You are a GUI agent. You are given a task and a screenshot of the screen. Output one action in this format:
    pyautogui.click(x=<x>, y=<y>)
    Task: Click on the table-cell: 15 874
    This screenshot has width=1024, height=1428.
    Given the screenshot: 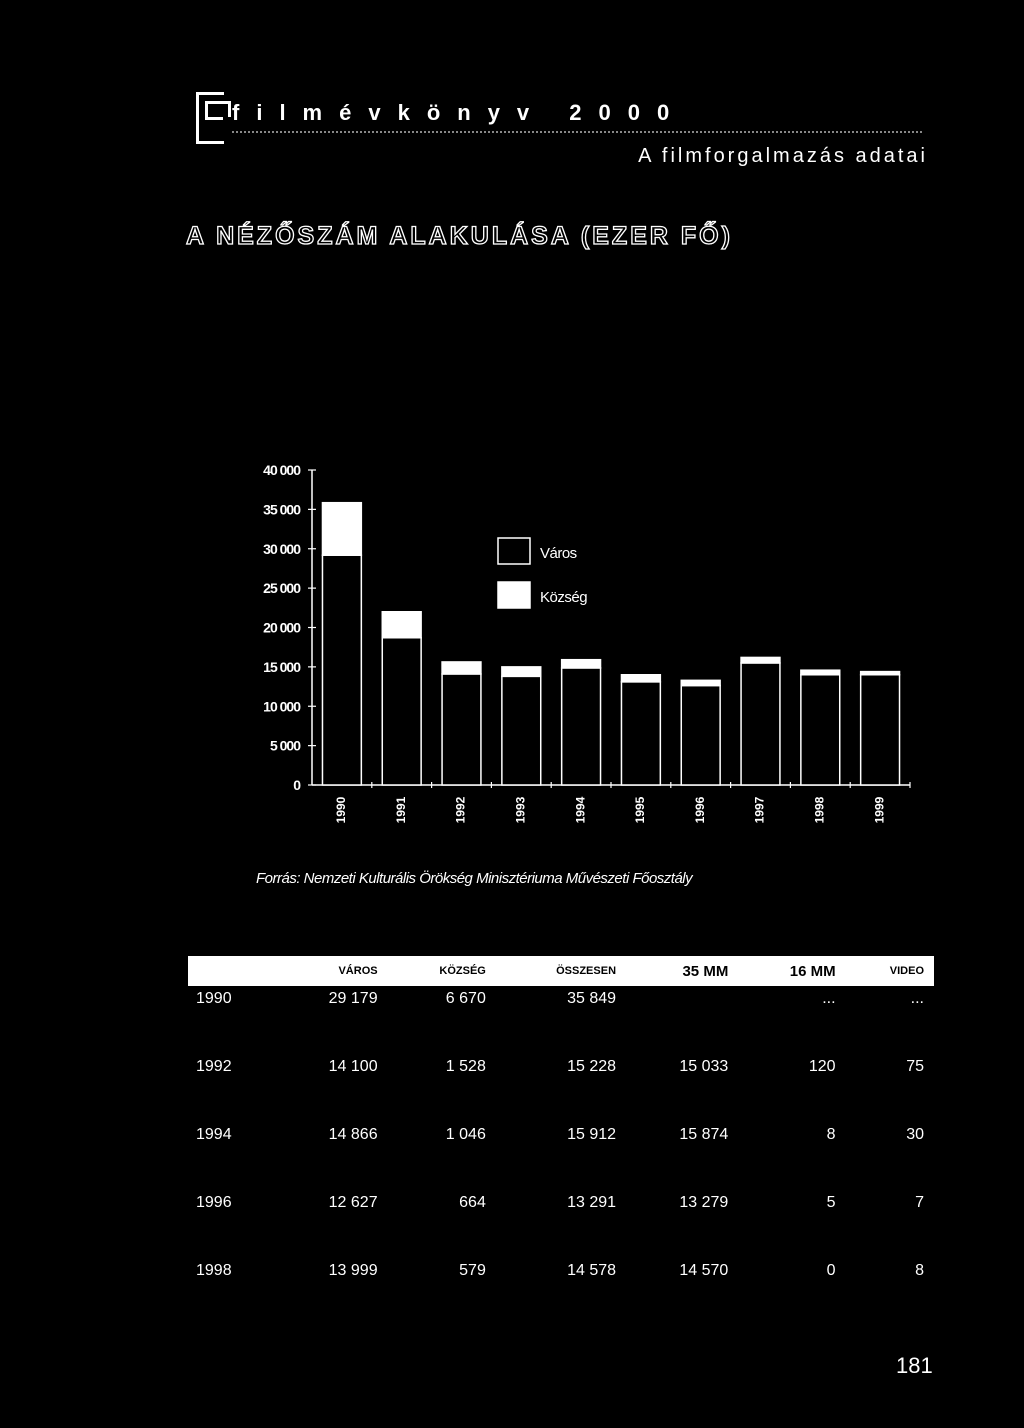 What is the action you would take?
    pyautogui.click(x=704, y=1134)
    